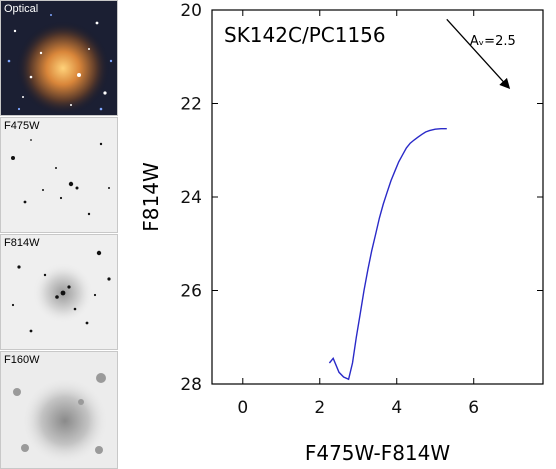 The height and width of the screenshot is (469, 556). What do you see at coordinates (396, 408) in the screenshot?
I see `x-tick-label: 4` at bounding box center [396, 408].